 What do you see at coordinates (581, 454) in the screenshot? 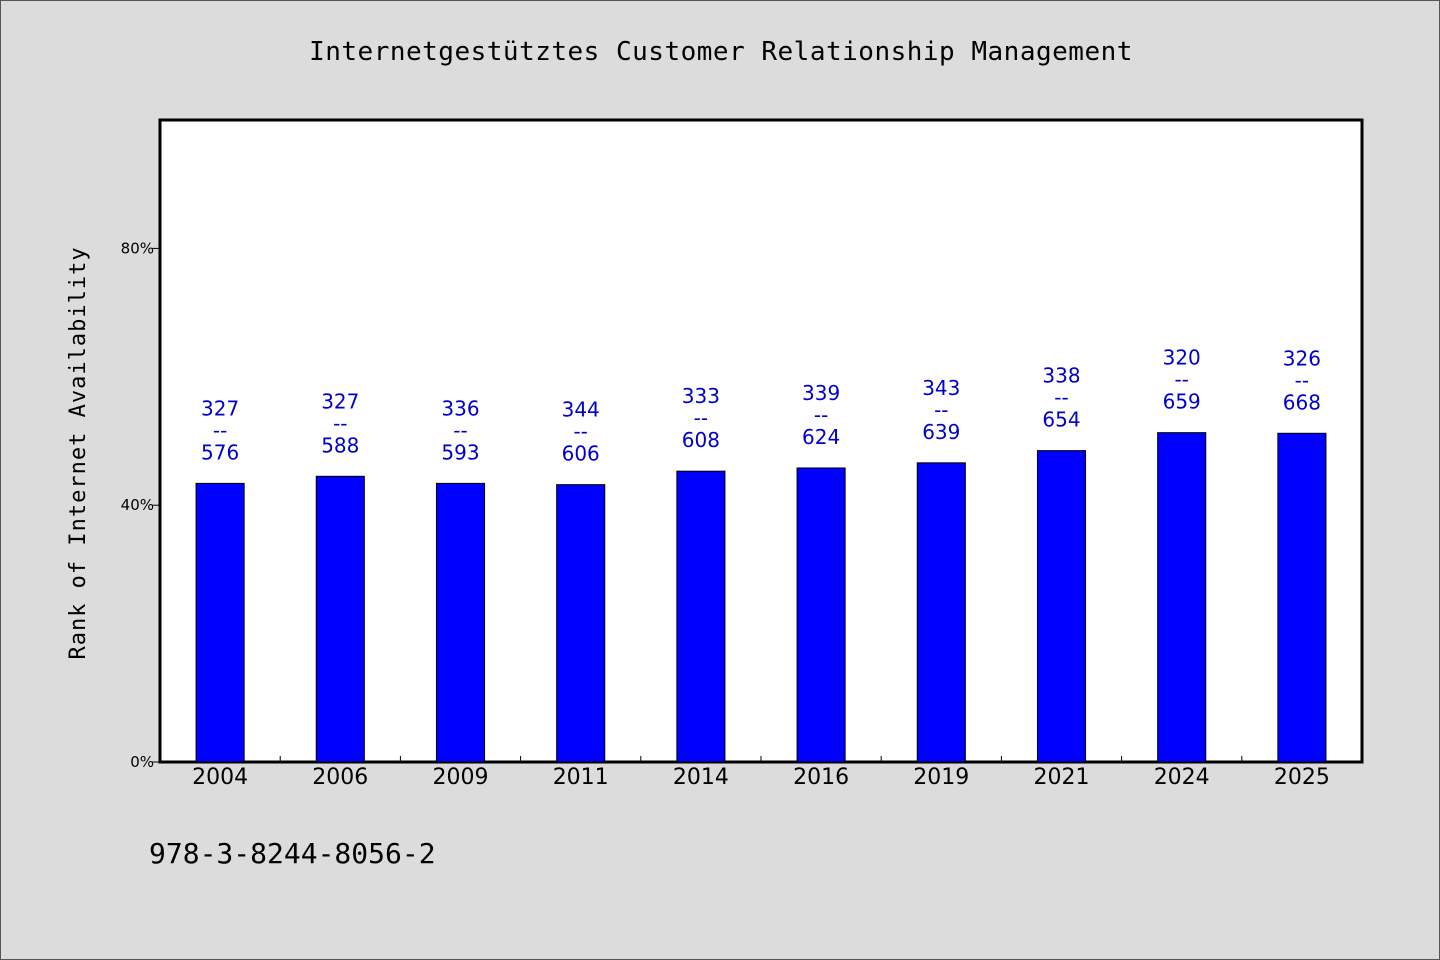
I see `data-label: 606` at bounding box center [581, 454].